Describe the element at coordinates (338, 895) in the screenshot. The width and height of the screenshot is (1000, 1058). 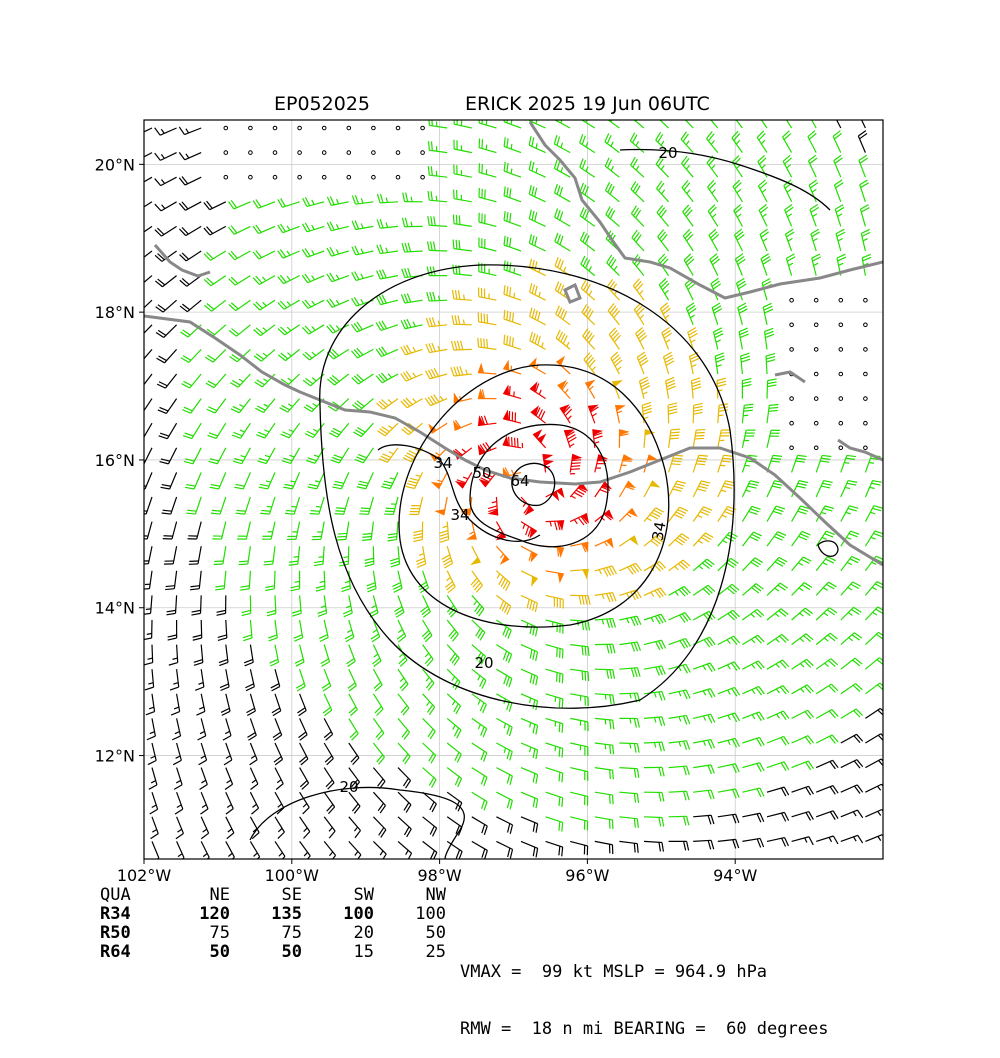
I see `radii-header: SW` at that location.